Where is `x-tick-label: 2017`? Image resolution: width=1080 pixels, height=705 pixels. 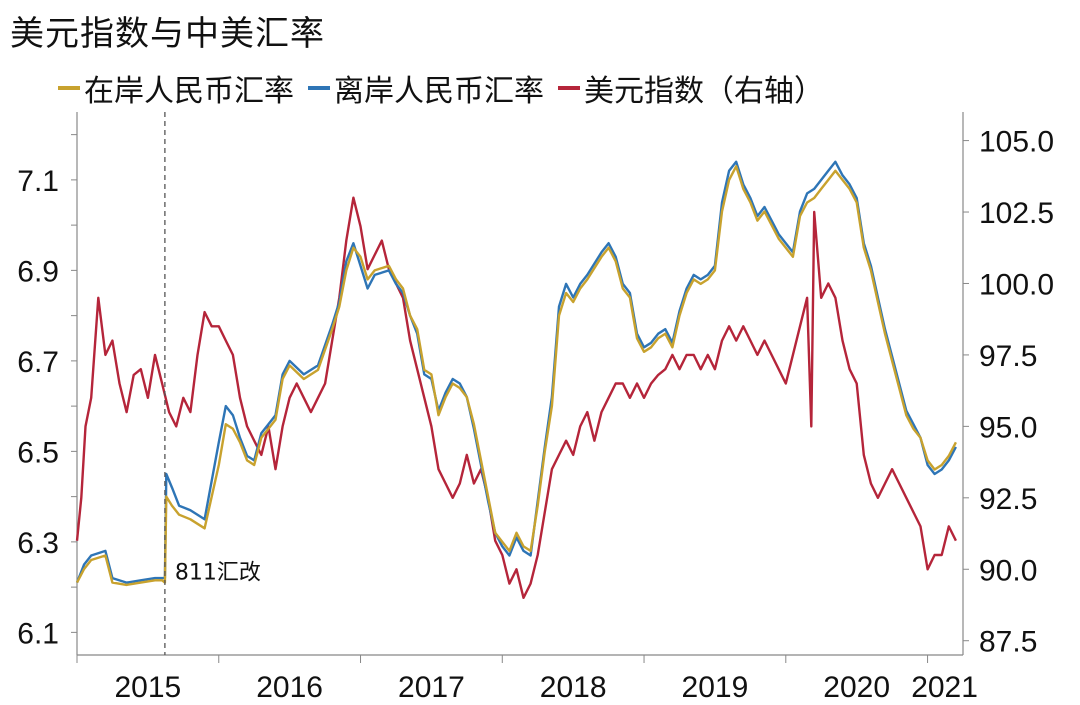 x-tick-label: 2017 is located at coordinates (431, 687).